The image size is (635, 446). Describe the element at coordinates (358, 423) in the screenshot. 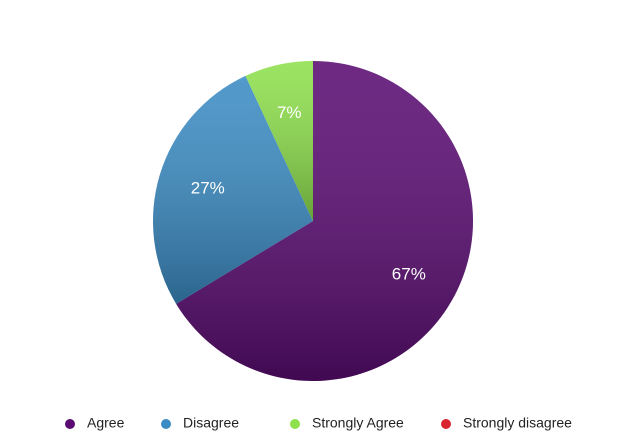

I see `legend-label: Strongly Agree` at that location.